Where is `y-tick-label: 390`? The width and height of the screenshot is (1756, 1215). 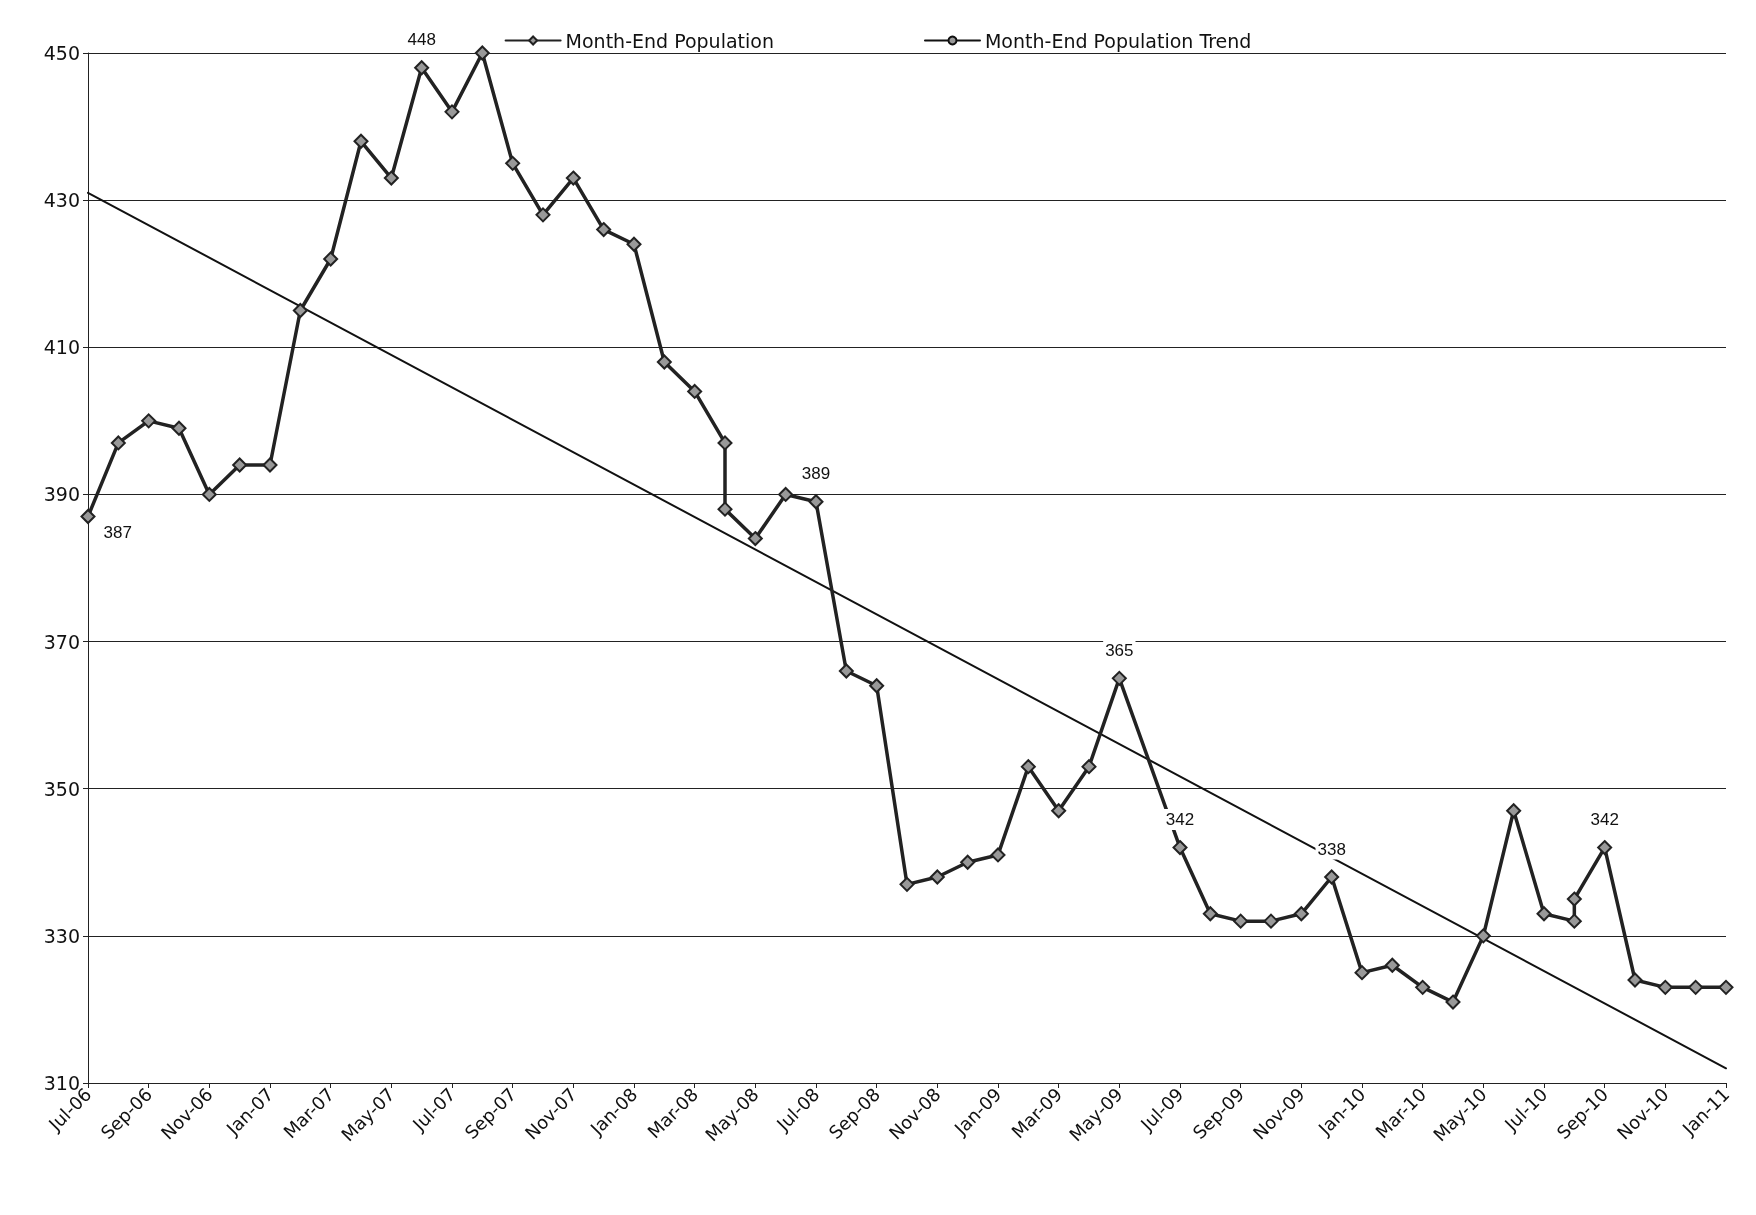 y-tick-label: 390 is located at coordinates (61, 494).